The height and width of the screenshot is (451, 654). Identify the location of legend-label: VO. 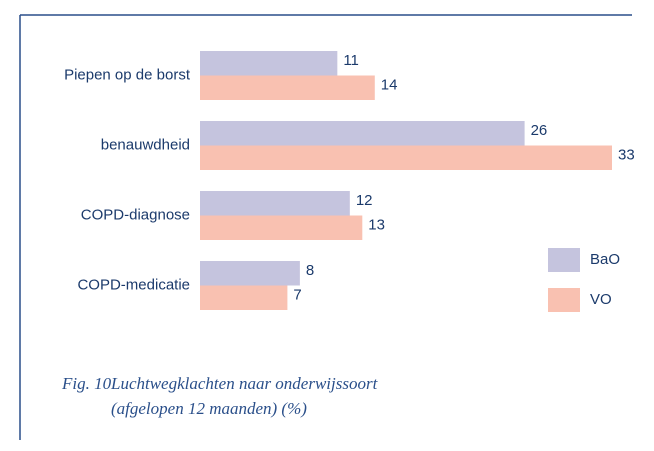
(601, 299).